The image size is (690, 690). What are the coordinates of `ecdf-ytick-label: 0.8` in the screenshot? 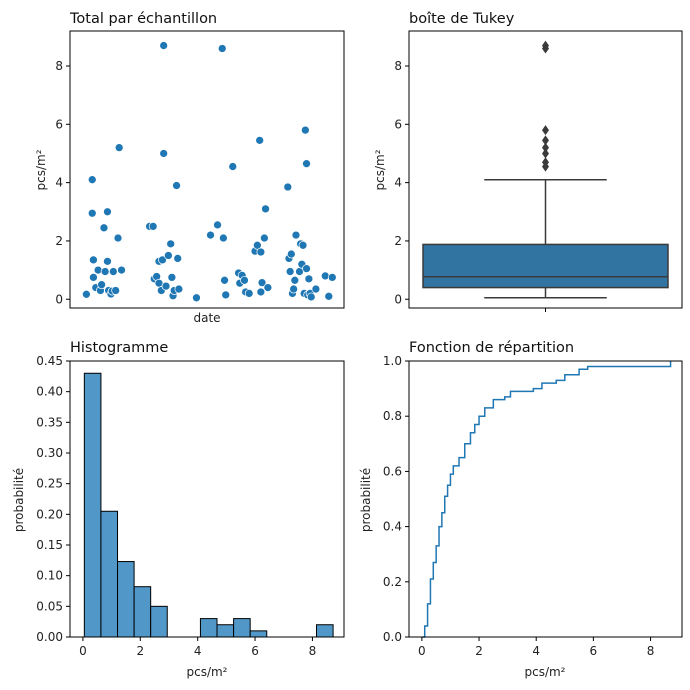 It's located at (392, 416).